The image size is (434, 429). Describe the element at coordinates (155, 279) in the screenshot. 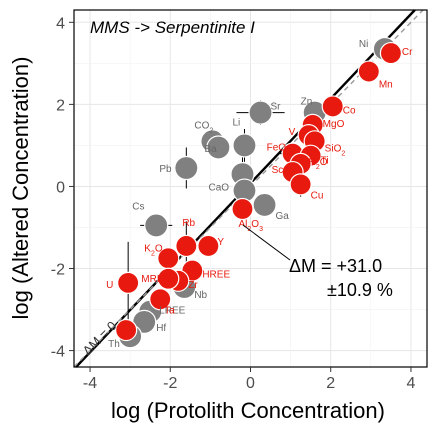

I see `point-label: MREE` at that location.